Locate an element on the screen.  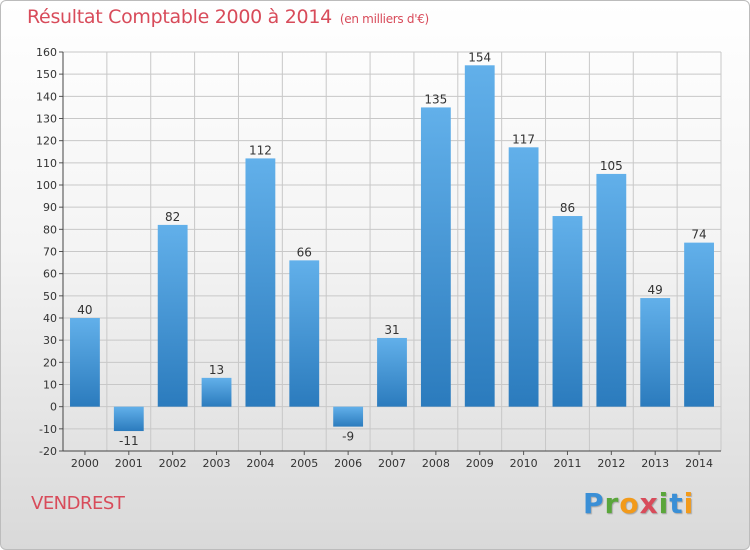
logo-letter: x is located at coordinates (649, 503).